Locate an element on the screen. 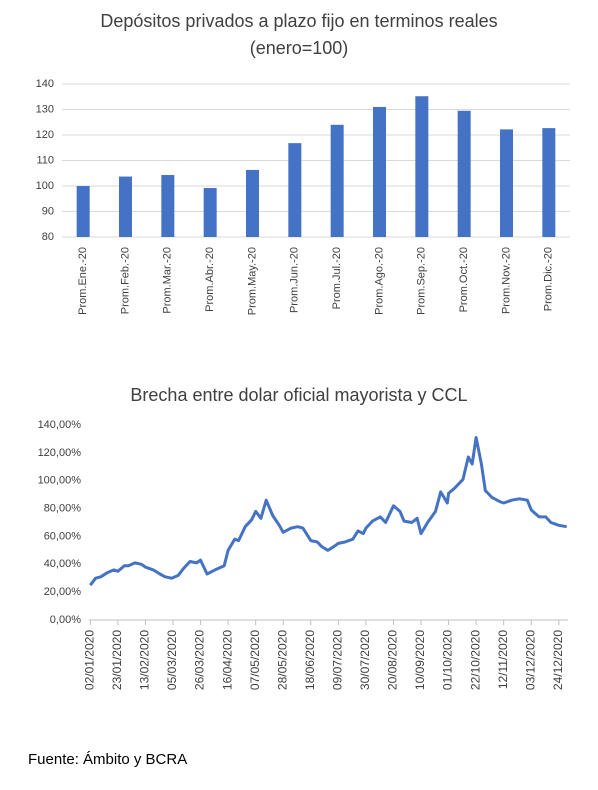  x-tick-label: 22/10/2020 is located at coordinates (475, 660).